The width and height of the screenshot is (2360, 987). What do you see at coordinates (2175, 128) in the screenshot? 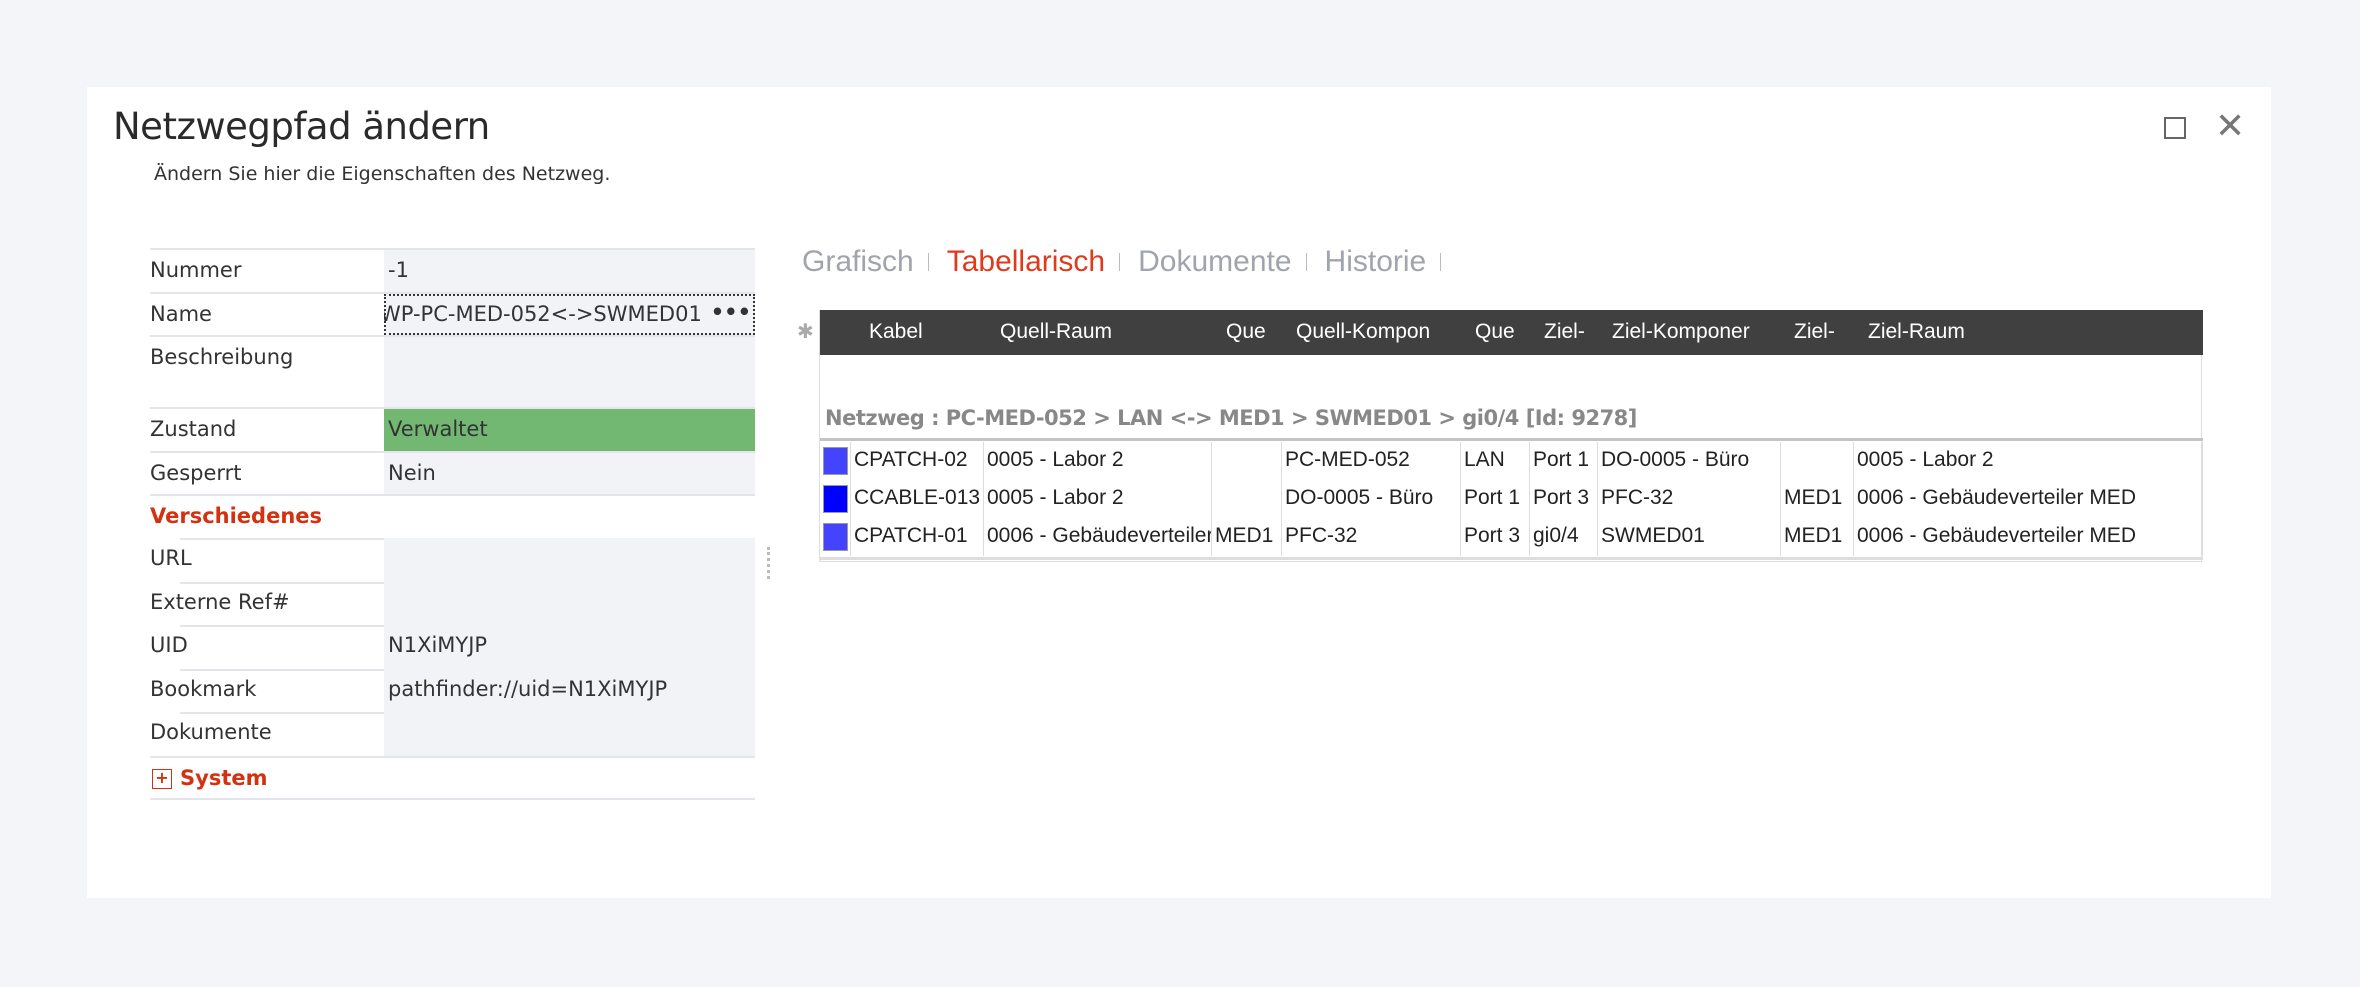
I see `maximize-icon` at bounding box center [2175, 128].